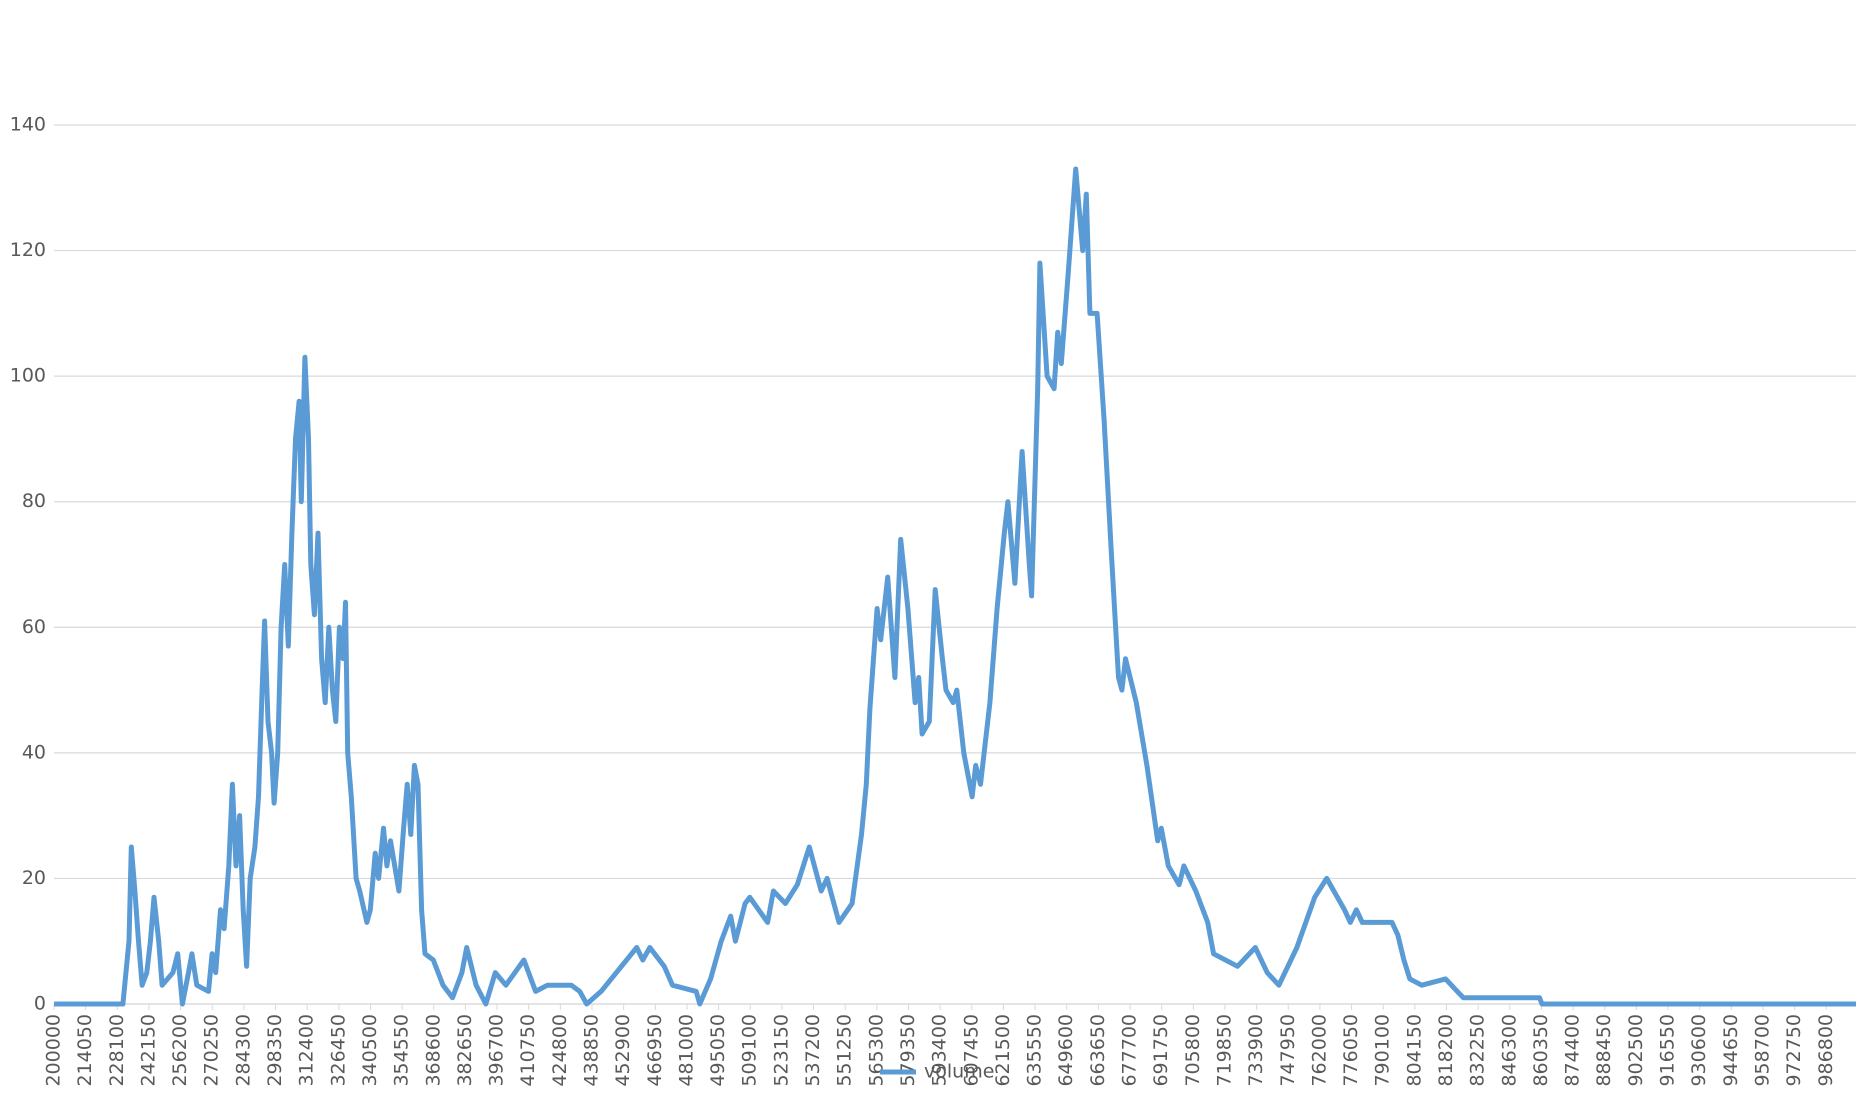 This screenshot has height=1100, width=1858. What do you see at coordinates (1319, 1050) in the screenshot?
I see `x-tick-label: 762000` at bounding box center [1319, 1050].